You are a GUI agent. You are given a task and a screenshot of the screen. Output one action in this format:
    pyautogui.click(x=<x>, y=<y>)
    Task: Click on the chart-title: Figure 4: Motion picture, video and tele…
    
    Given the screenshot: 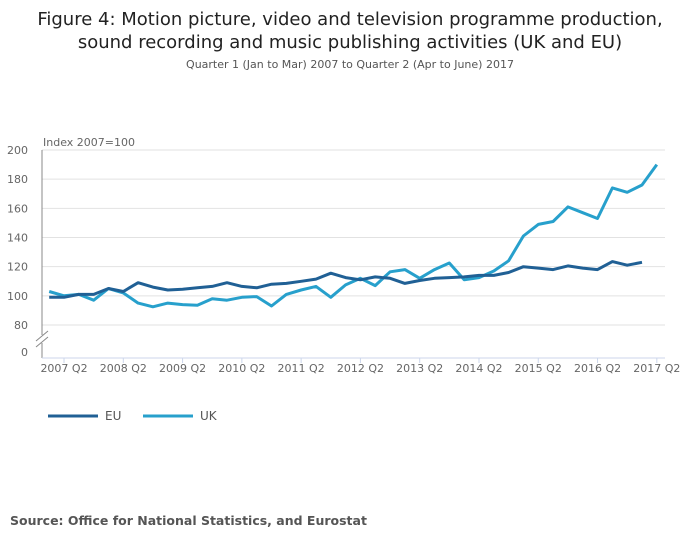 What is the action you would take?
    pyautogui.click(x=350, y=31)
    